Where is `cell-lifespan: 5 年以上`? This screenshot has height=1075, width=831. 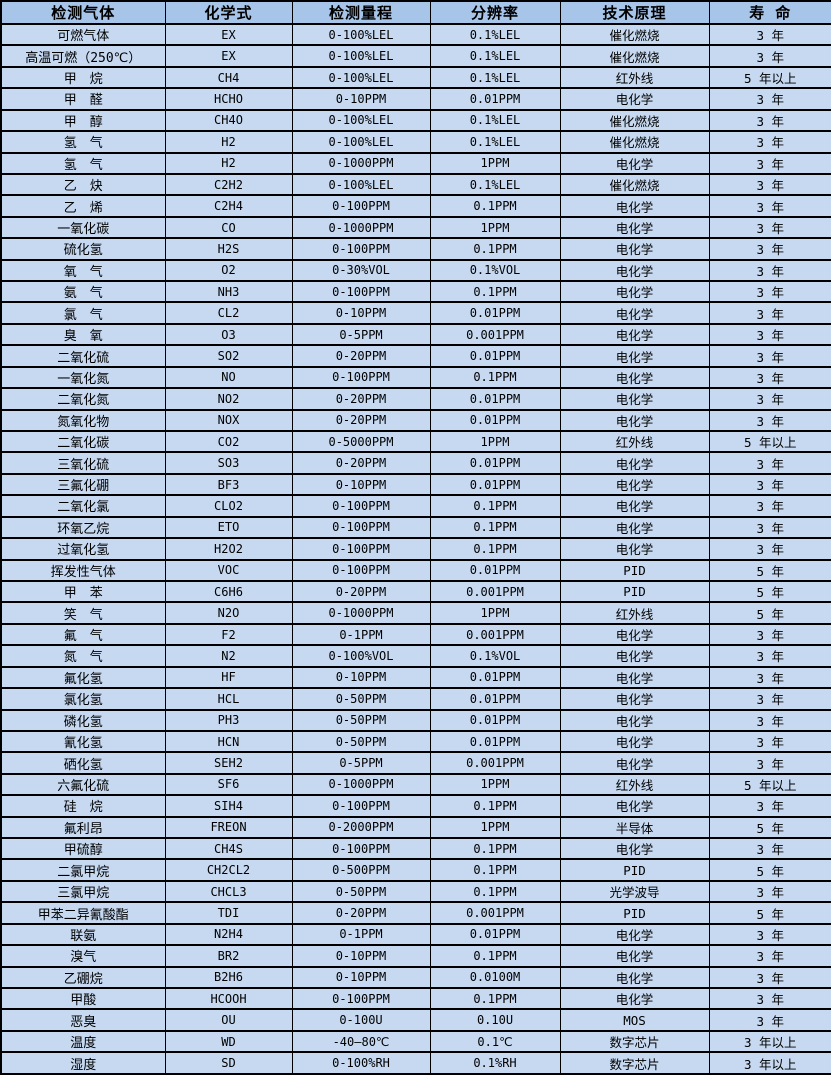
cell-lifespan: 5 年以上 is located at coordinates (769, 77).